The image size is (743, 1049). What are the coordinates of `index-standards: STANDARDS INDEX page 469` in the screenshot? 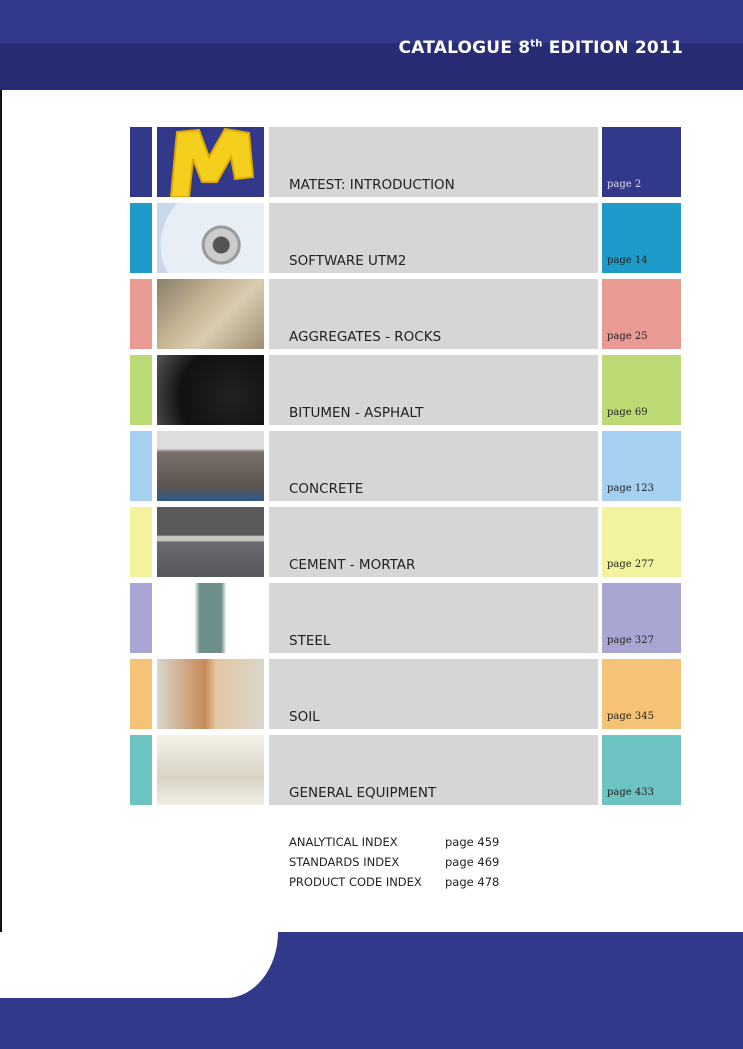 It's located at (394, 862).